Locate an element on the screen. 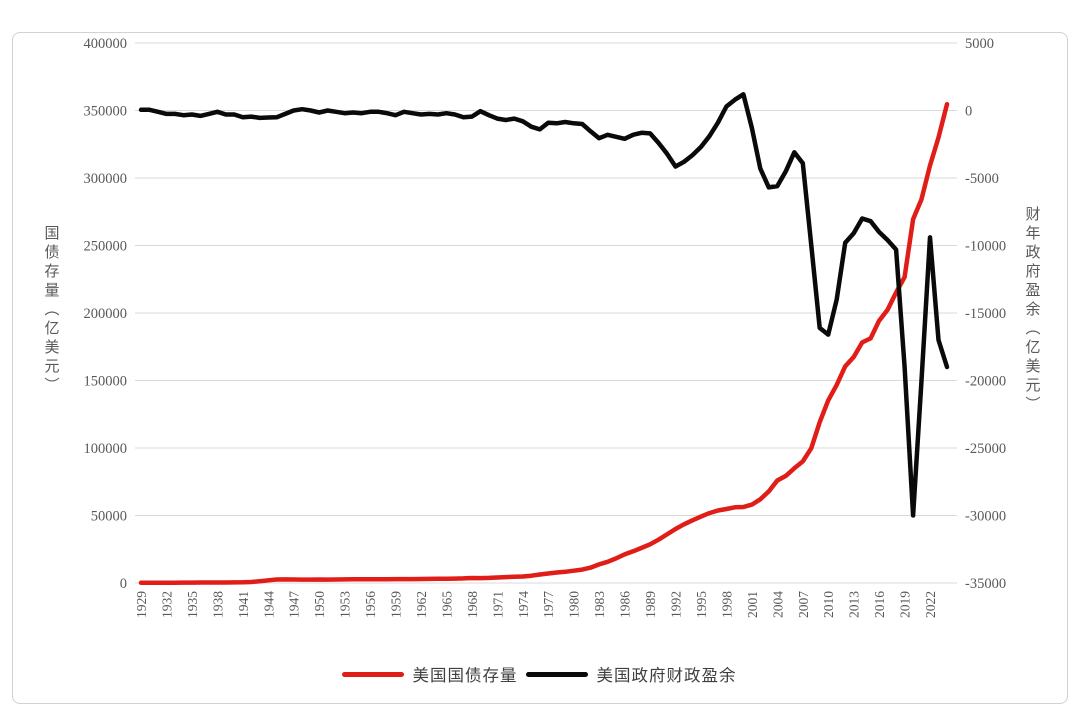 The height and width of the screenshot is (708, 1080). right-axis-tick: -15000 is located at coordinates (985, 314).